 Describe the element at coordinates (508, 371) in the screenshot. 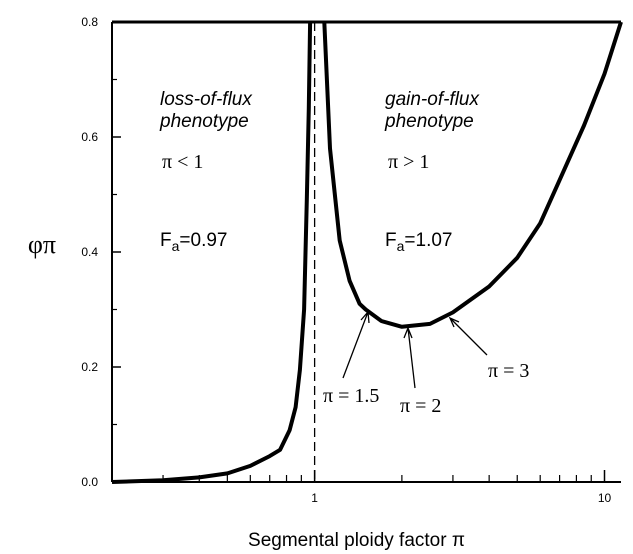

I see `annotation: π = 3` at that location.